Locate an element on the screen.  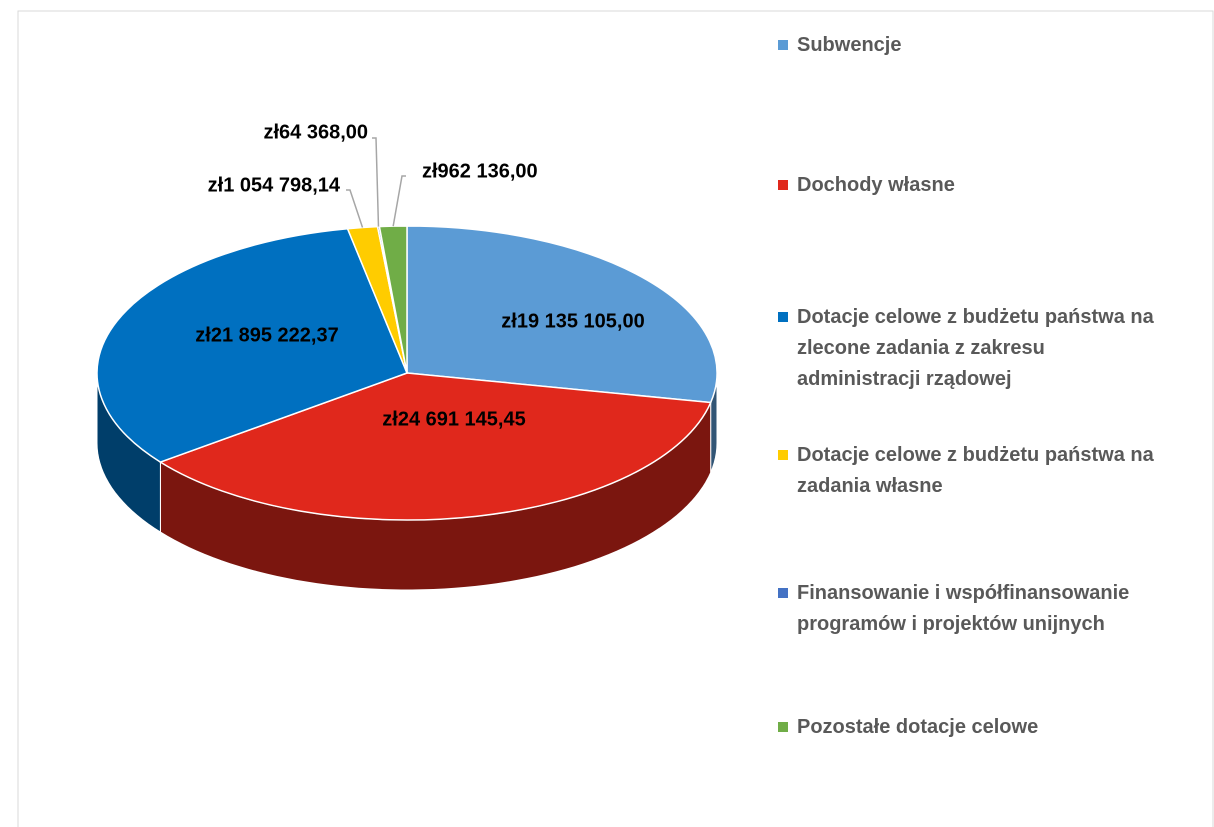
data-label: zł64 368,00 is located at coordinates (315, 132).